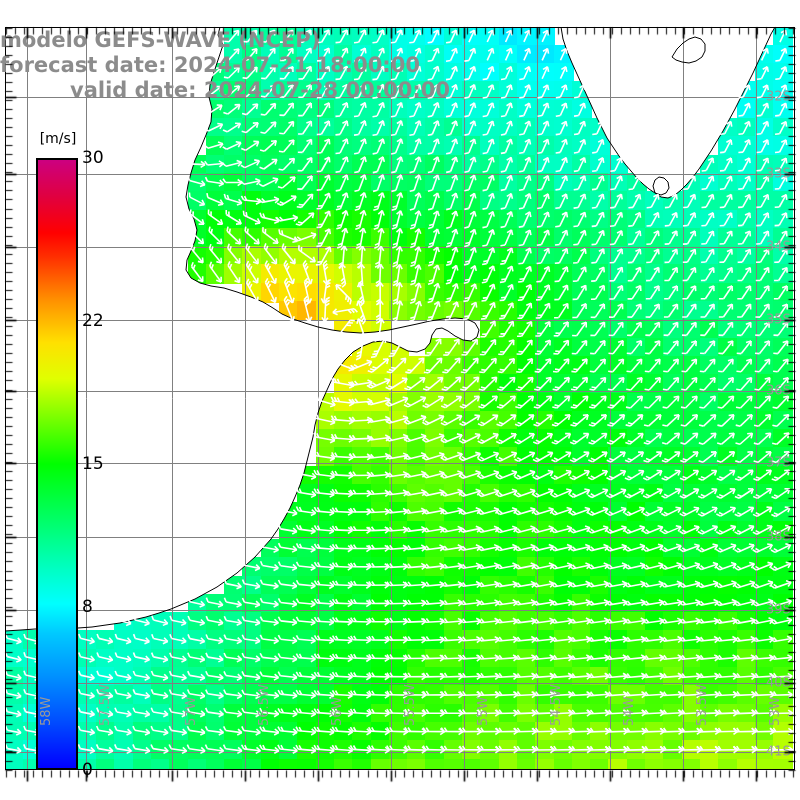  What do you see at coordinates (702, 705) in the screenshot?
I see `lon-label-53.5W: 53.5W` at bounding box center [702, 705].